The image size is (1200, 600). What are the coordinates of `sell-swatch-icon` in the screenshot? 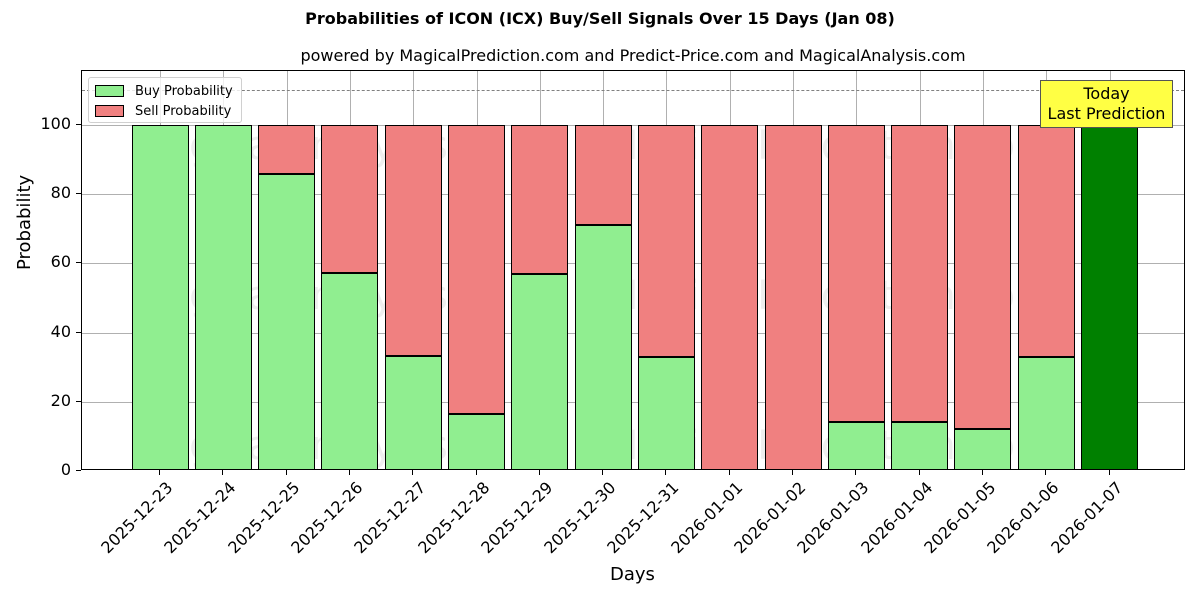 It's located at (109, 111).